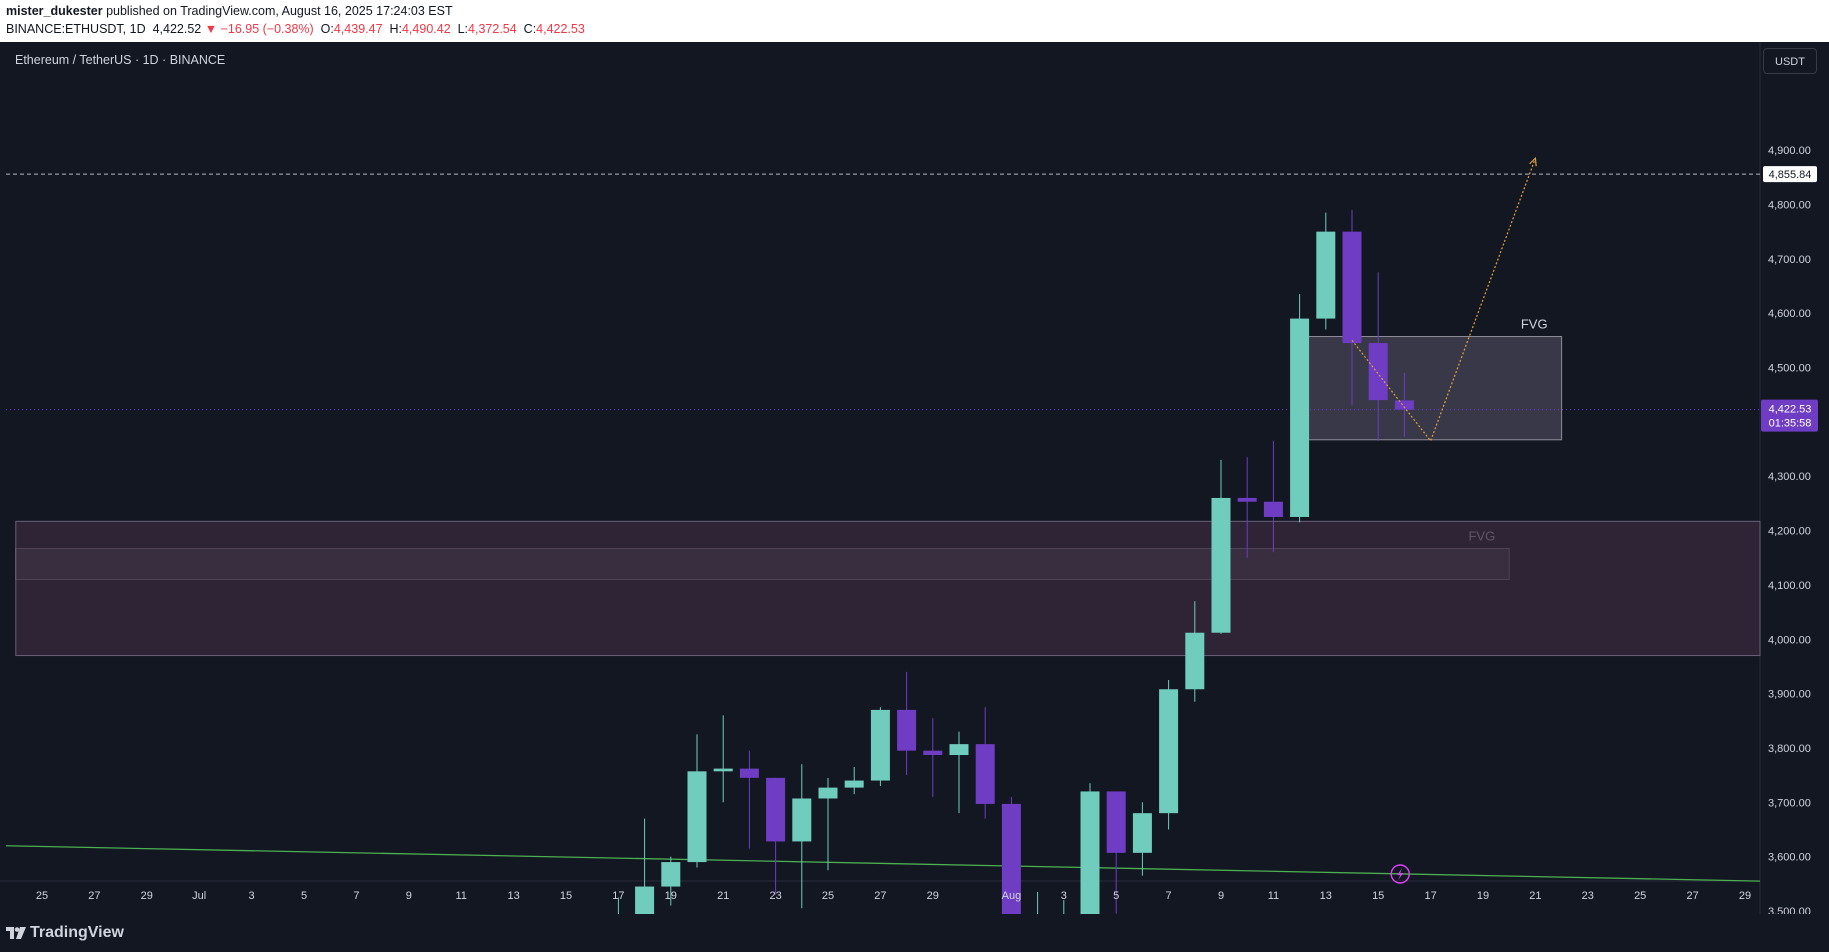 This screenshot has width=1829, height=952. What do you see at coordinates (530, 29) in the screenshot?
I see `close-label: C:` at bounding box center [530, 29].